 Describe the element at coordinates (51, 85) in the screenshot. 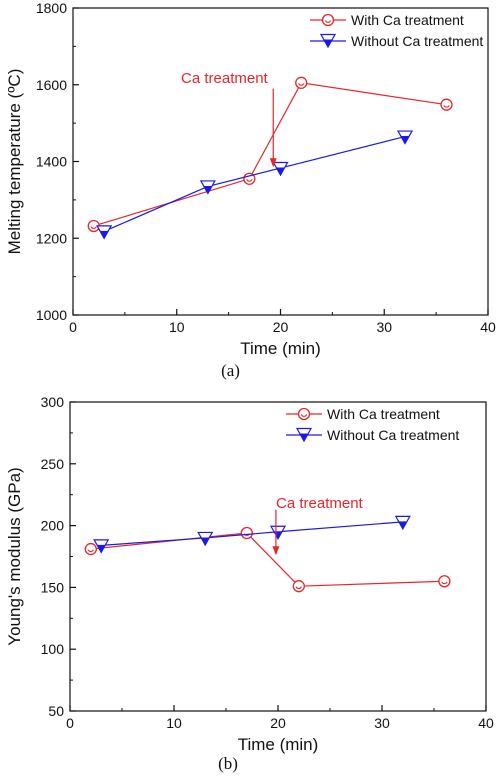

I see `y-tick-label: 1600` at that location.